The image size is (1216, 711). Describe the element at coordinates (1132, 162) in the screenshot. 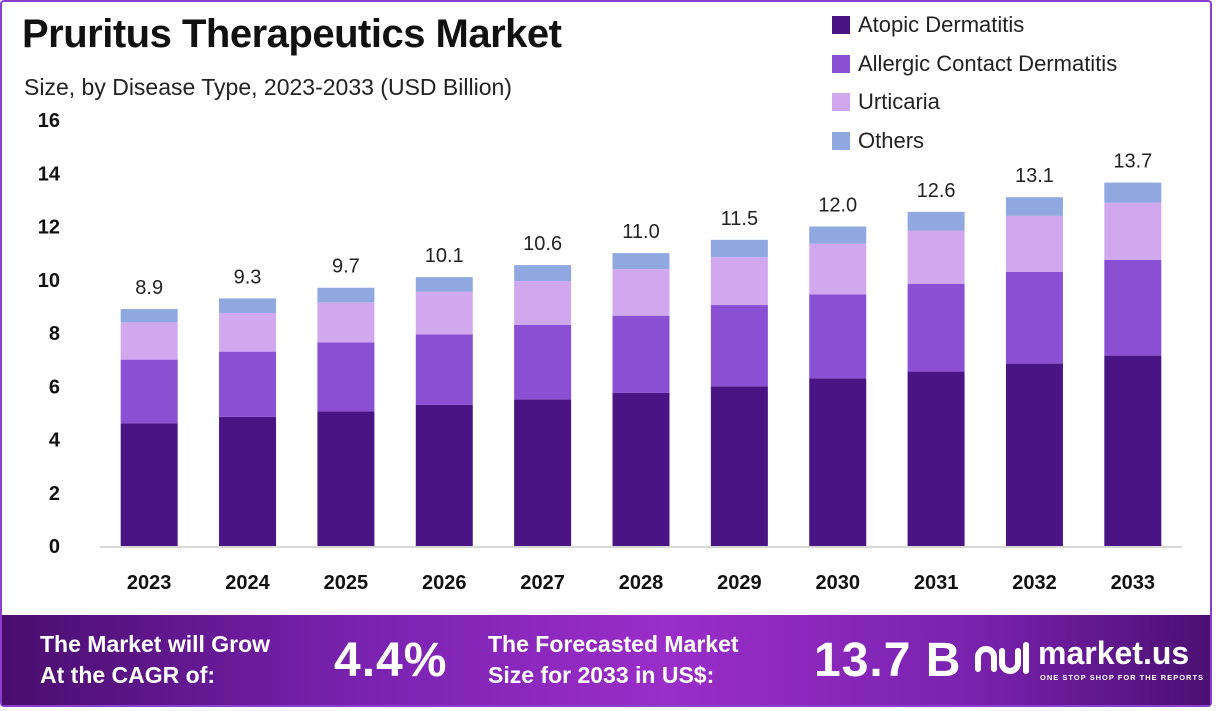

I see `total-label-2033: 13.7` at that location.